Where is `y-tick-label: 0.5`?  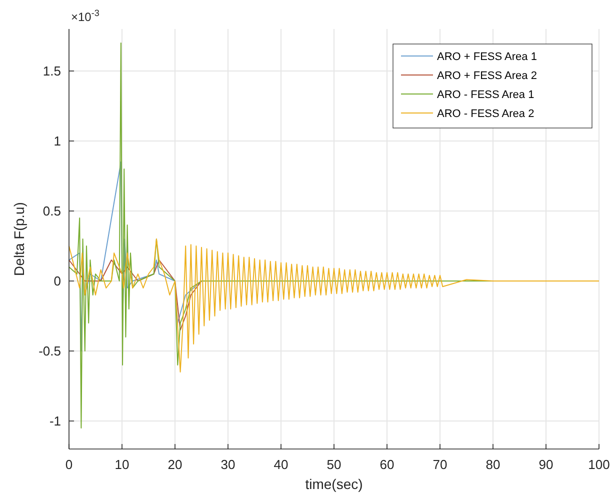 y-tick-label: 0.5 is located at coordinates (51, 211).